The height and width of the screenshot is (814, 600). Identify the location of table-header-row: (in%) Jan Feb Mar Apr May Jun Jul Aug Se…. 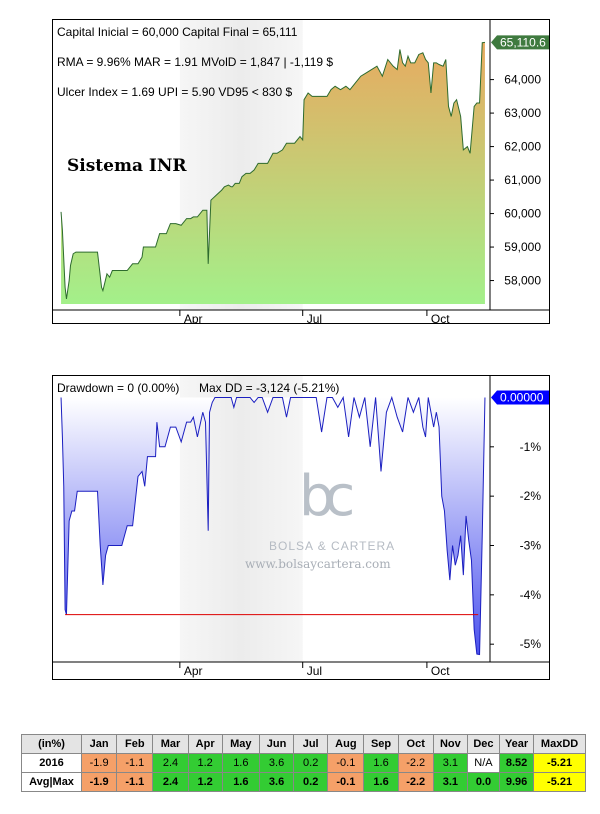
(303, 744).